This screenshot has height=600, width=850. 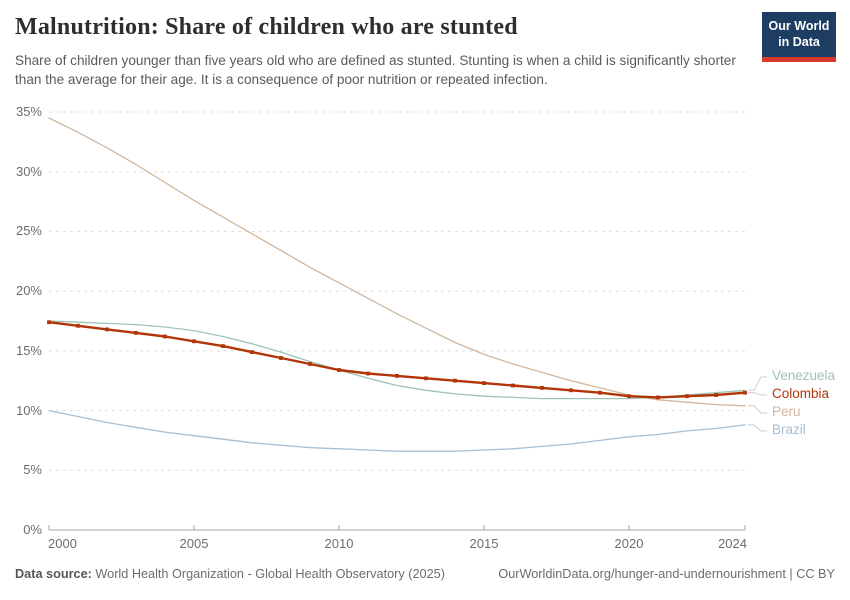 What do you see at coordinates (799, 42) in the screenshot?
I see `owid-logo-line2: in Data` at bounding box center [799, 42].